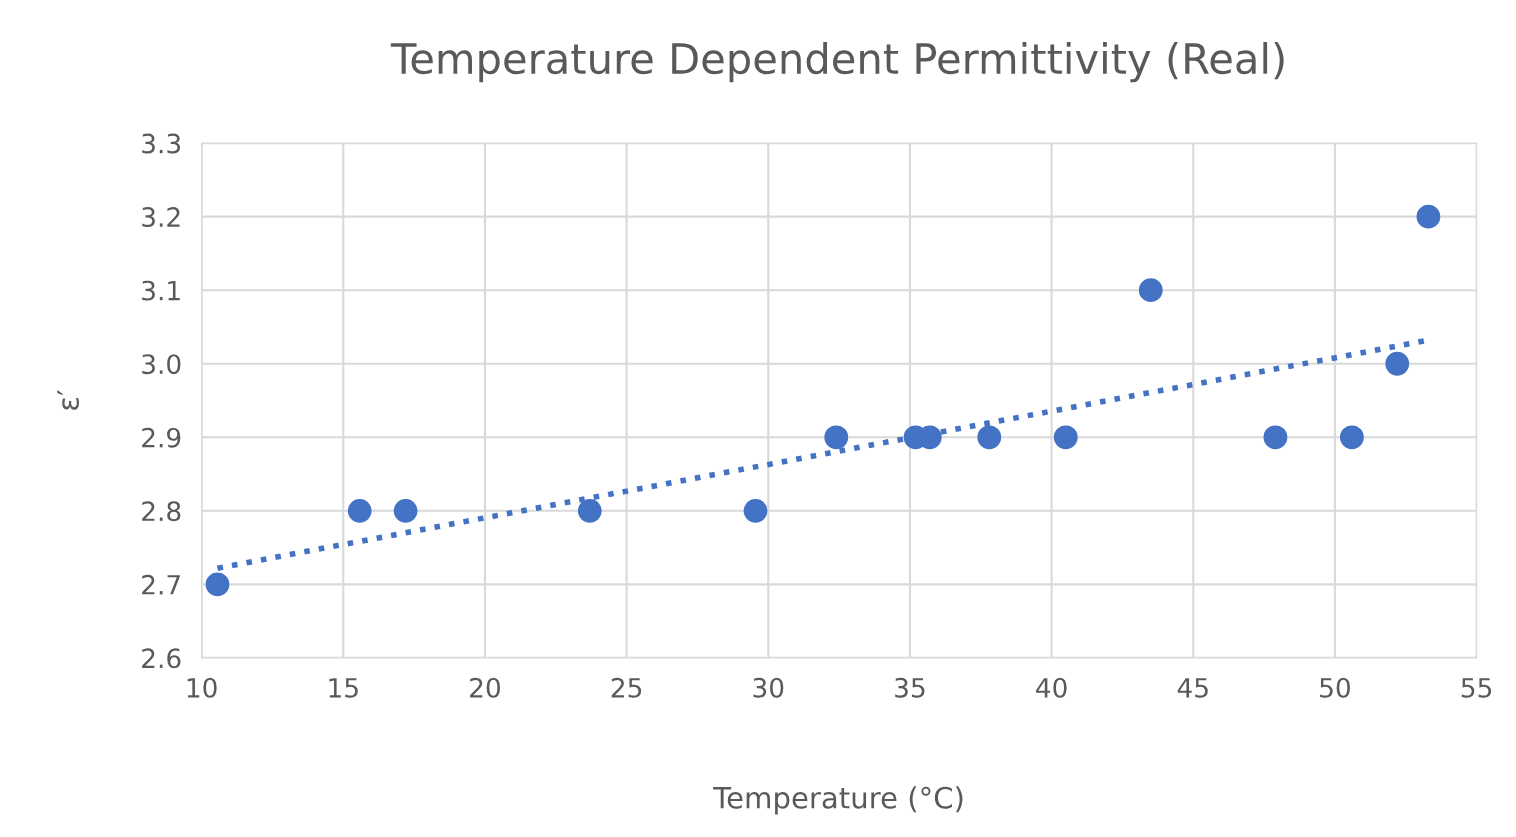 The width and height of the screenshot is (1516, 837). Describe the element at coordinates (161, 437) in the screenshot. I see `y-tick-label: 2.9` at that location.